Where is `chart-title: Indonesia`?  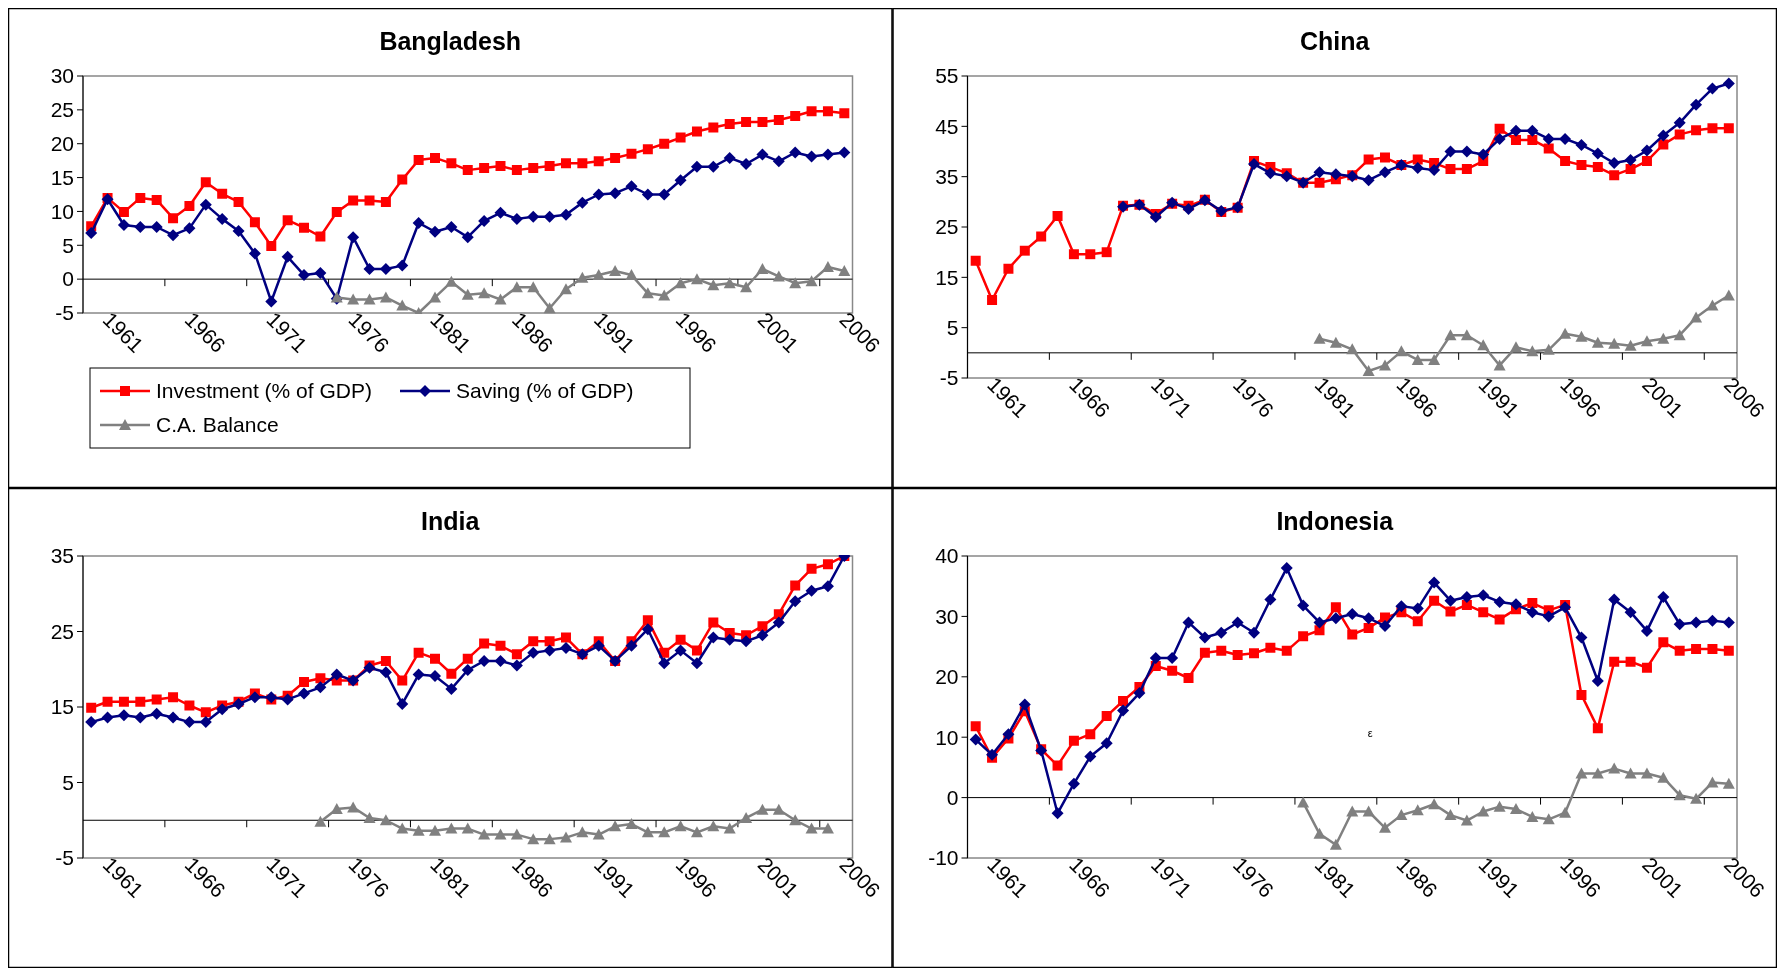
chart-title: Indonesia is located at coordinates (1335, 521).